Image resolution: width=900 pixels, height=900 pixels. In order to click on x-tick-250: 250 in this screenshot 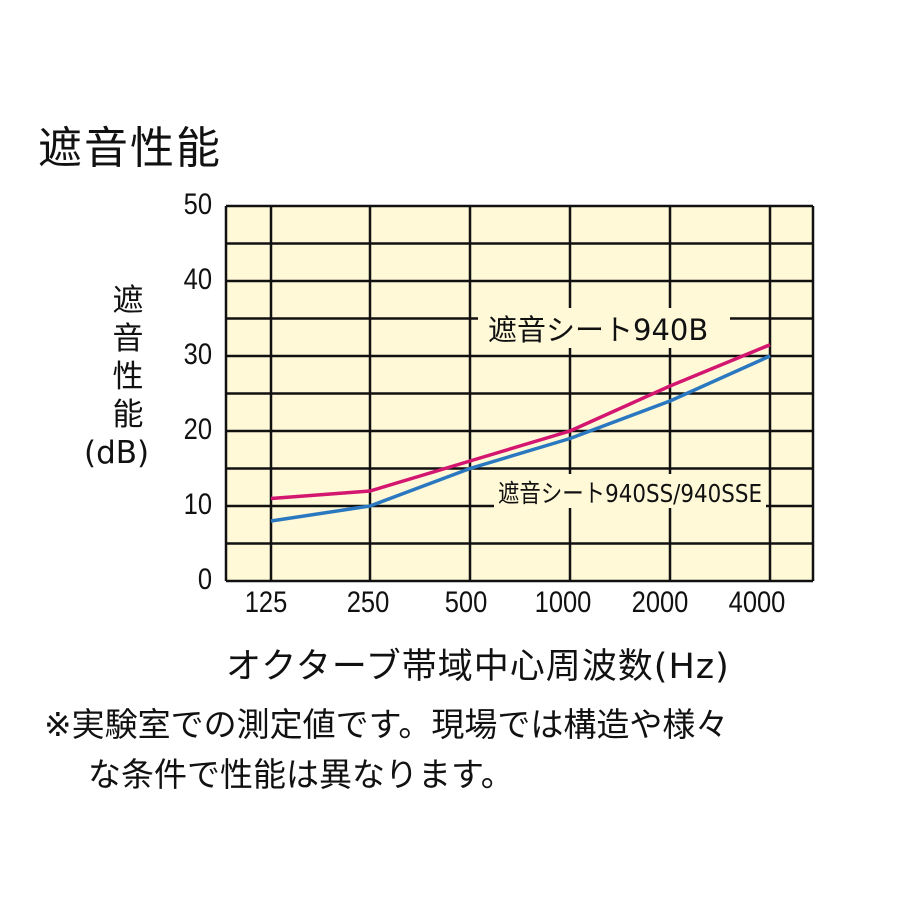, I will do `click(368, 602)`.